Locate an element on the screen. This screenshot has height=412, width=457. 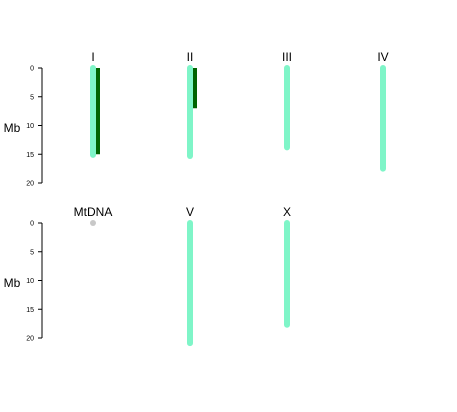
chromosome-label-iii: III is located at coordinates (287, 57).